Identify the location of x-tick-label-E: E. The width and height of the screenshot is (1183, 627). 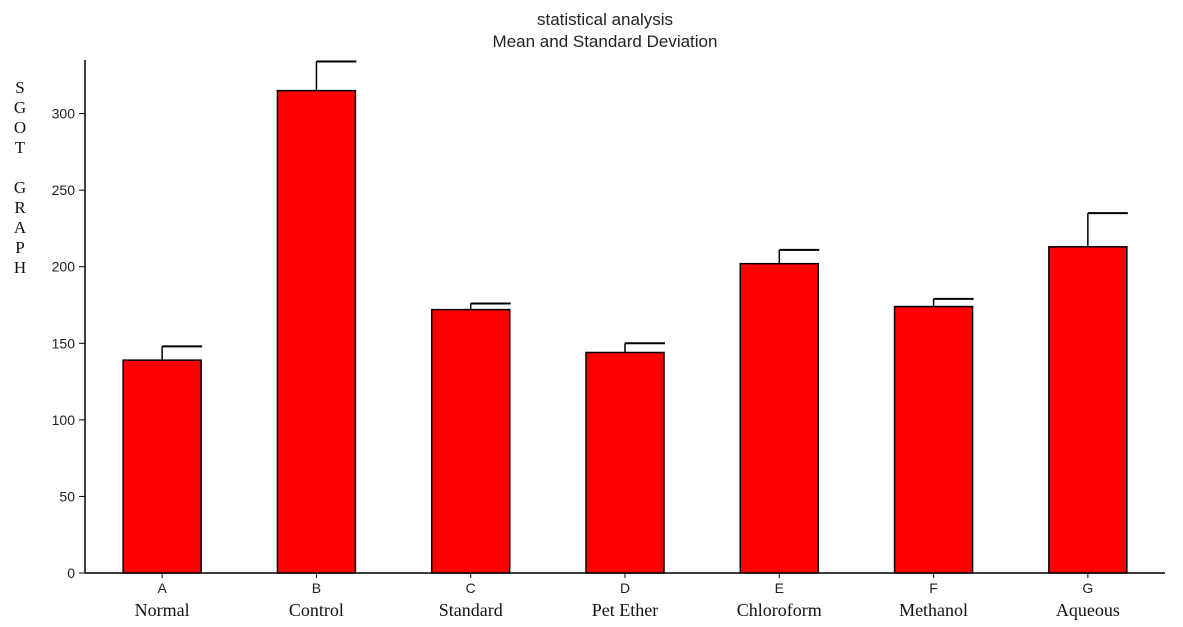
(779, 588).